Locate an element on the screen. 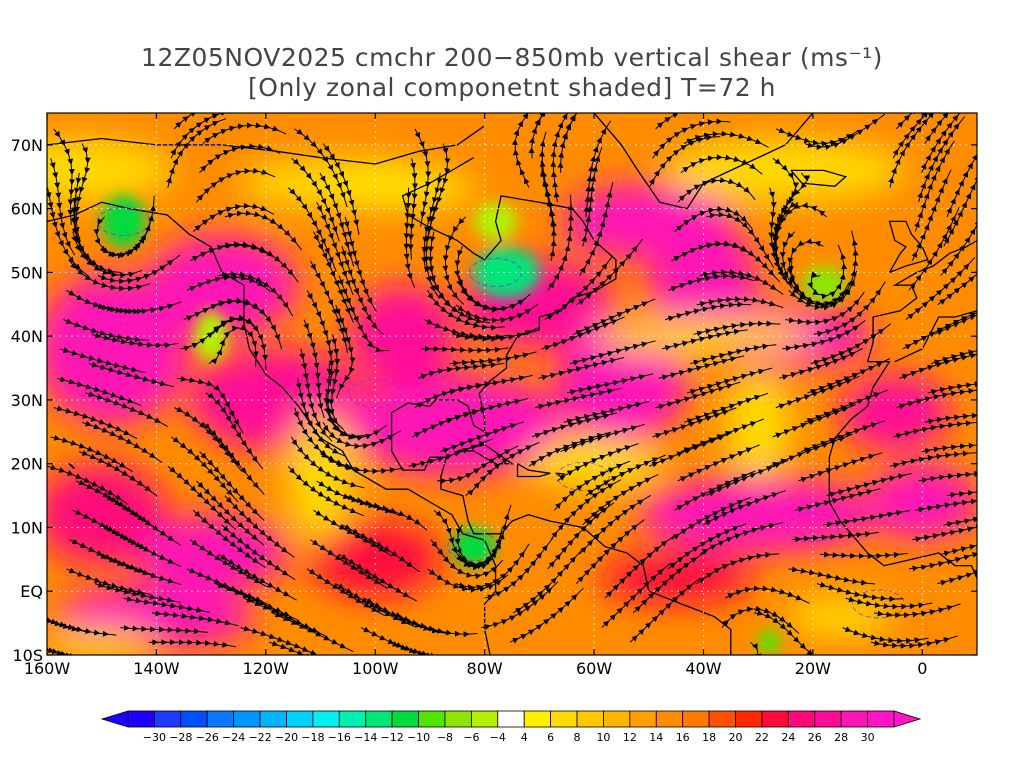  longitude-label: 100W is located at coordinates (375, 668).